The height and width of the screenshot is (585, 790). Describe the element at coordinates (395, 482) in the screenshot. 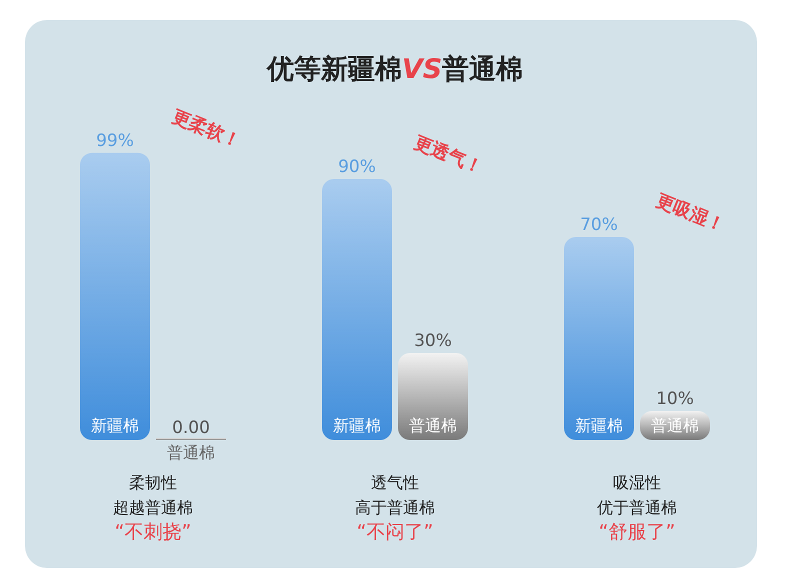

I see `x-tick-label: 透气性` at that location.